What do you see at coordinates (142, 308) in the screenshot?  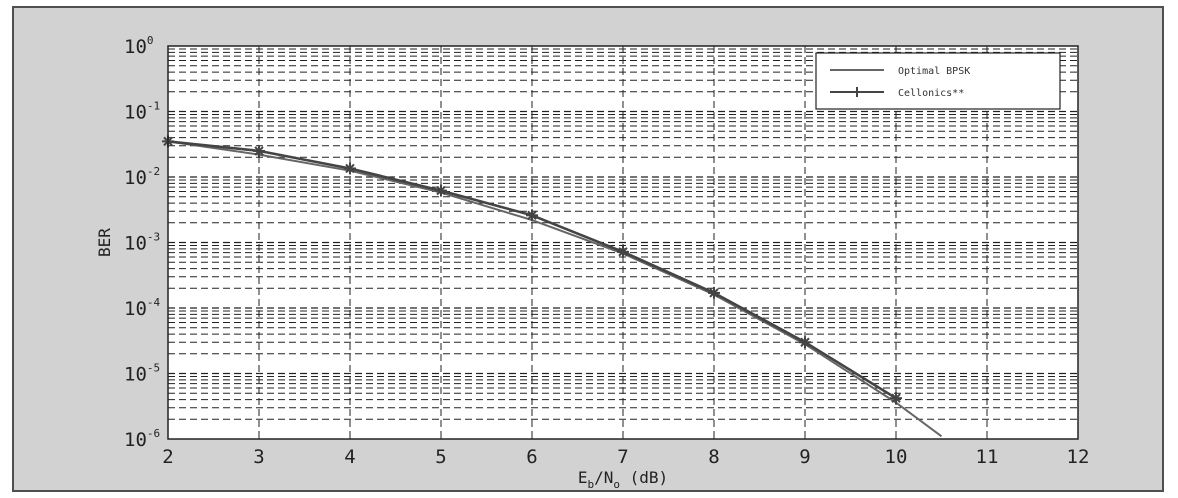 I see `y-tick-label: 10⁻⁴` at bounding box center [142, 308].